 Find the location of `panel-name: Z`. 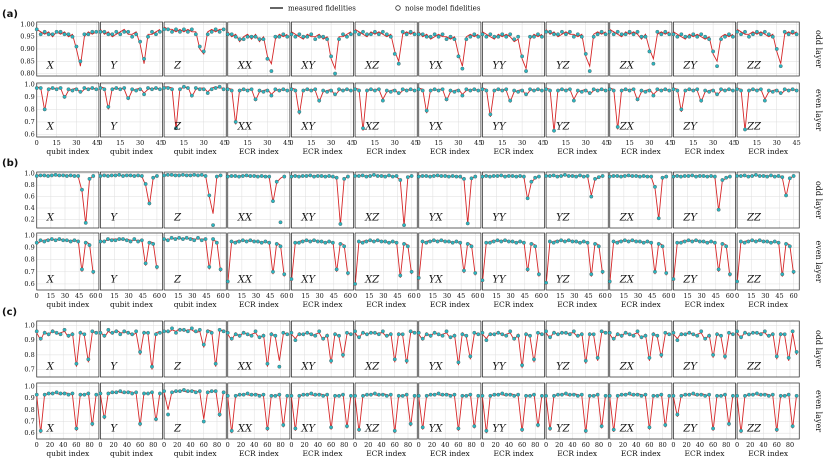

panel-name: Z is located at coordinates (177, 127).